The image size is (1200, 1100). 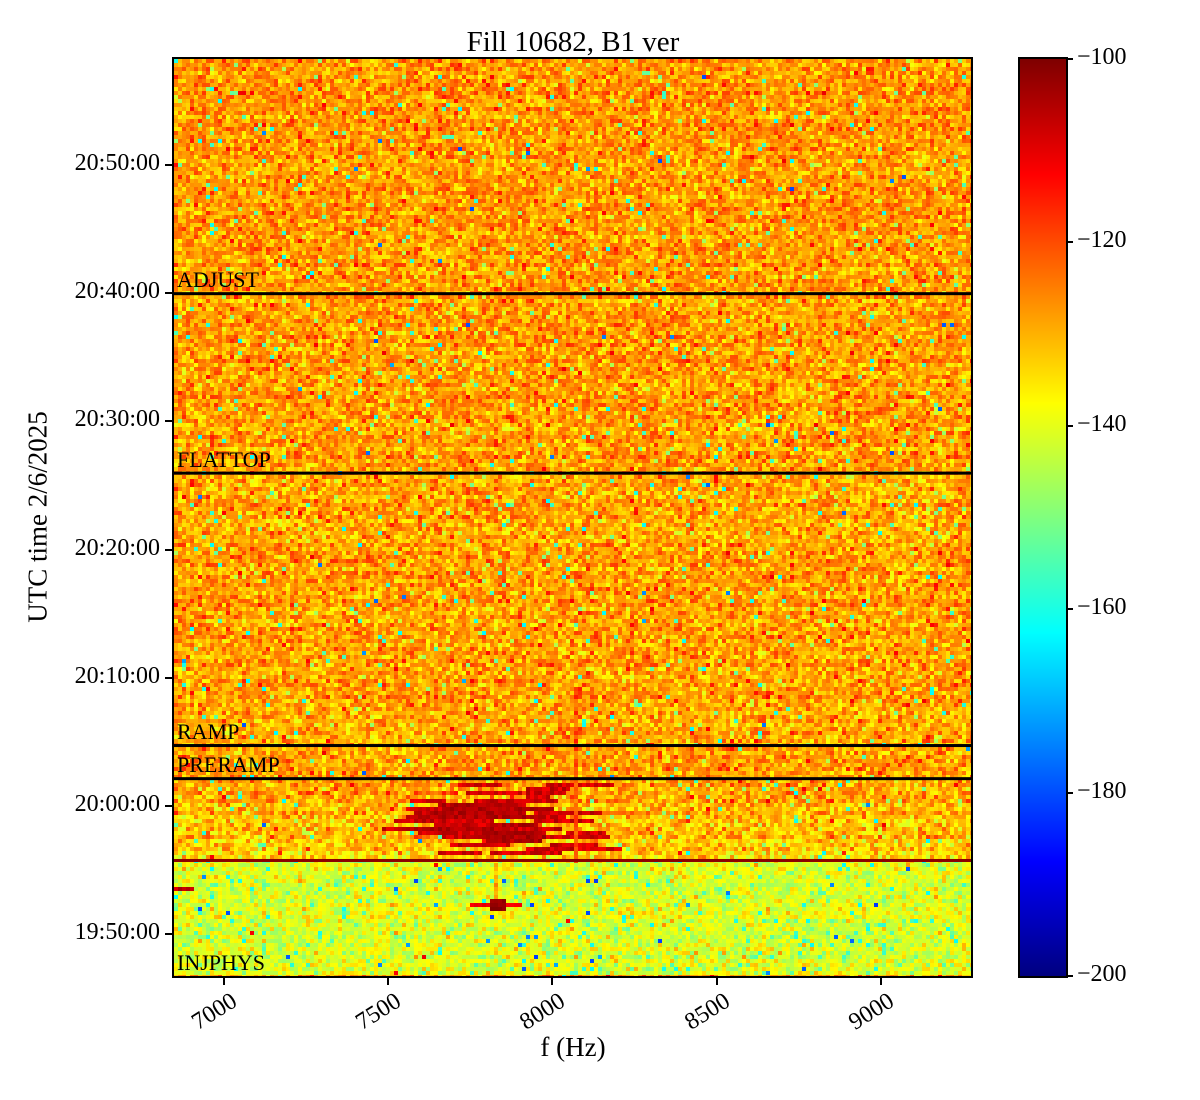 What do you see at coordinates (117, 291) in the screenshot?
I see `y-tick-label: 20:40:00` at bounding box center [117, 291].